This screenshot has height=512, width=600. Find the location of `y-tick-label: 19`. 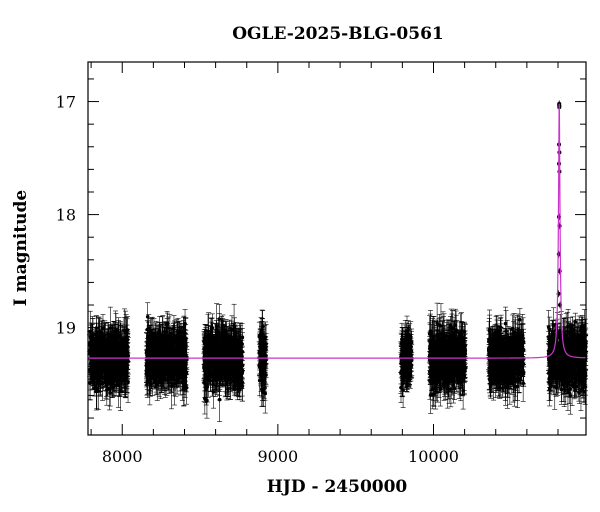

y-tick-label: 19 is located at coordinates (66, 328).